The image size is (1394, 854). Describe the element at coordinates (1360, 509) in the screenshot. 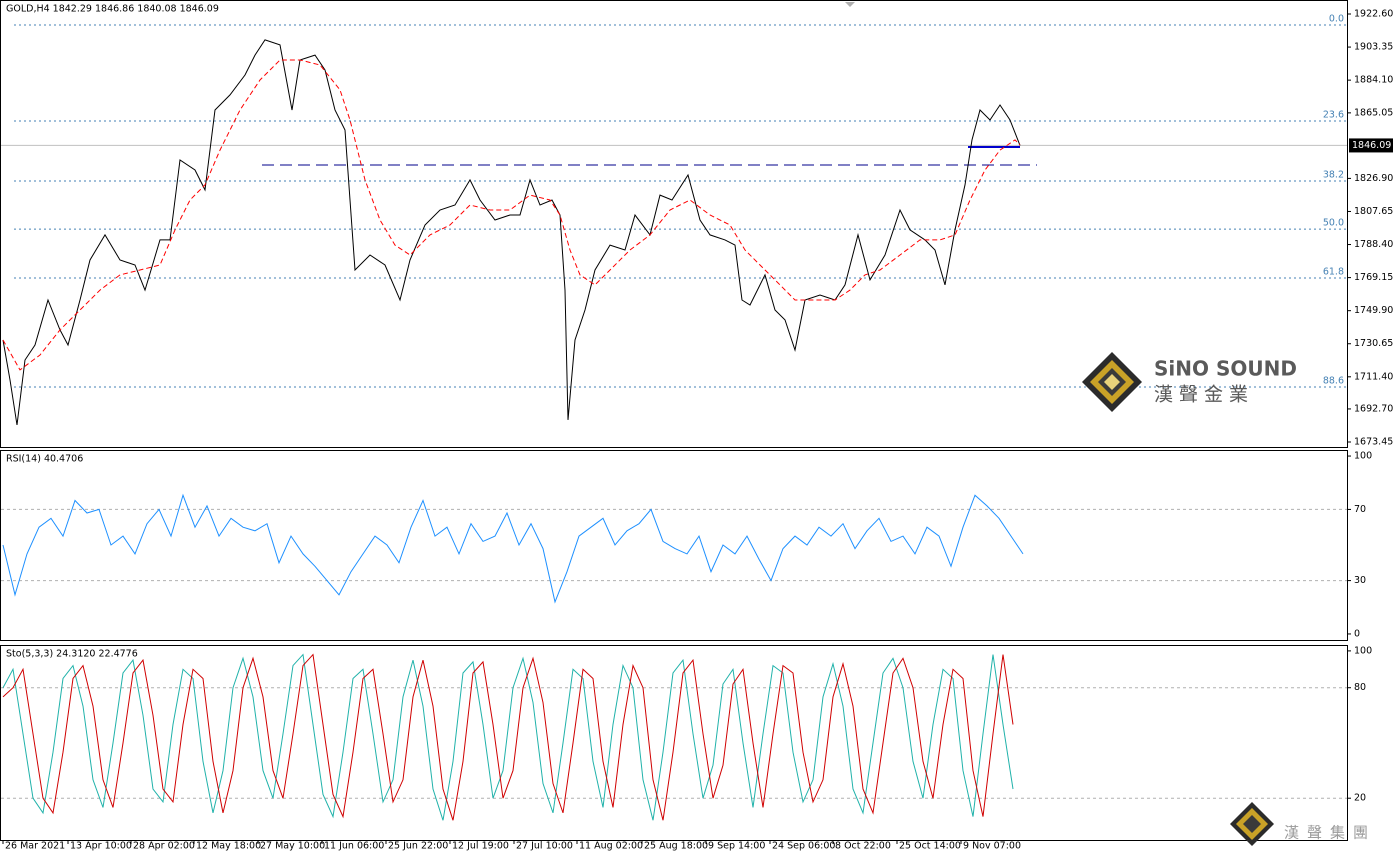

I see `y-tick-label: 70` at that location.